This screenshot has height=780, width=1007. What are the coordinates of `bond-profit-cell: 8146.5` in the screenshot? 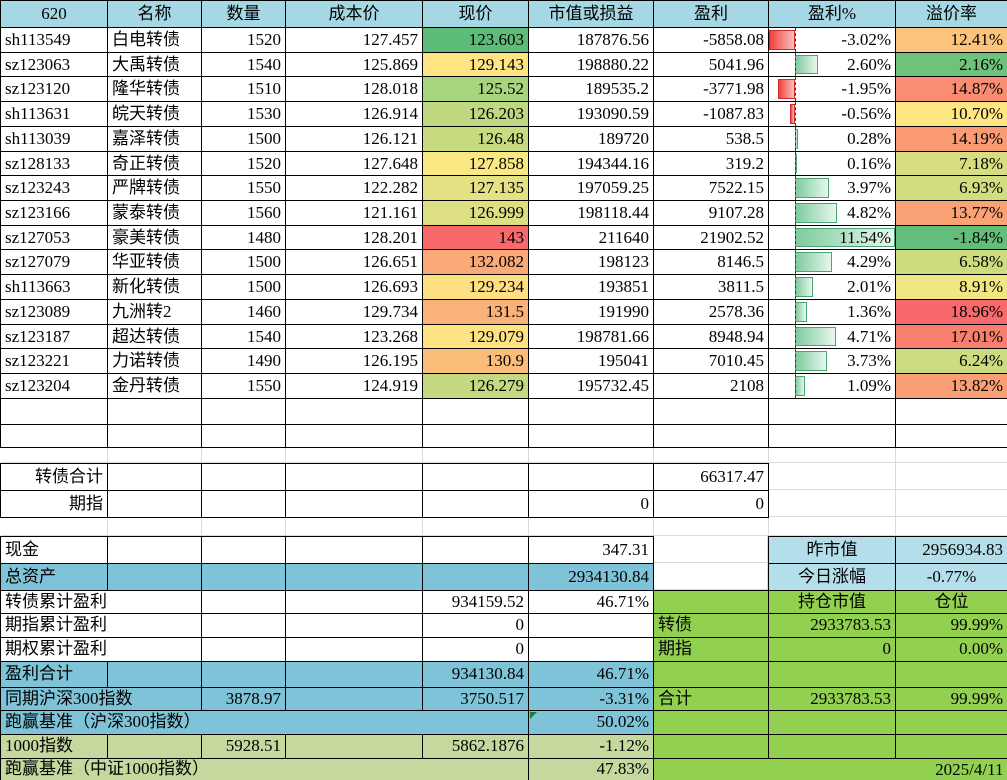 It's located at (711, 262).